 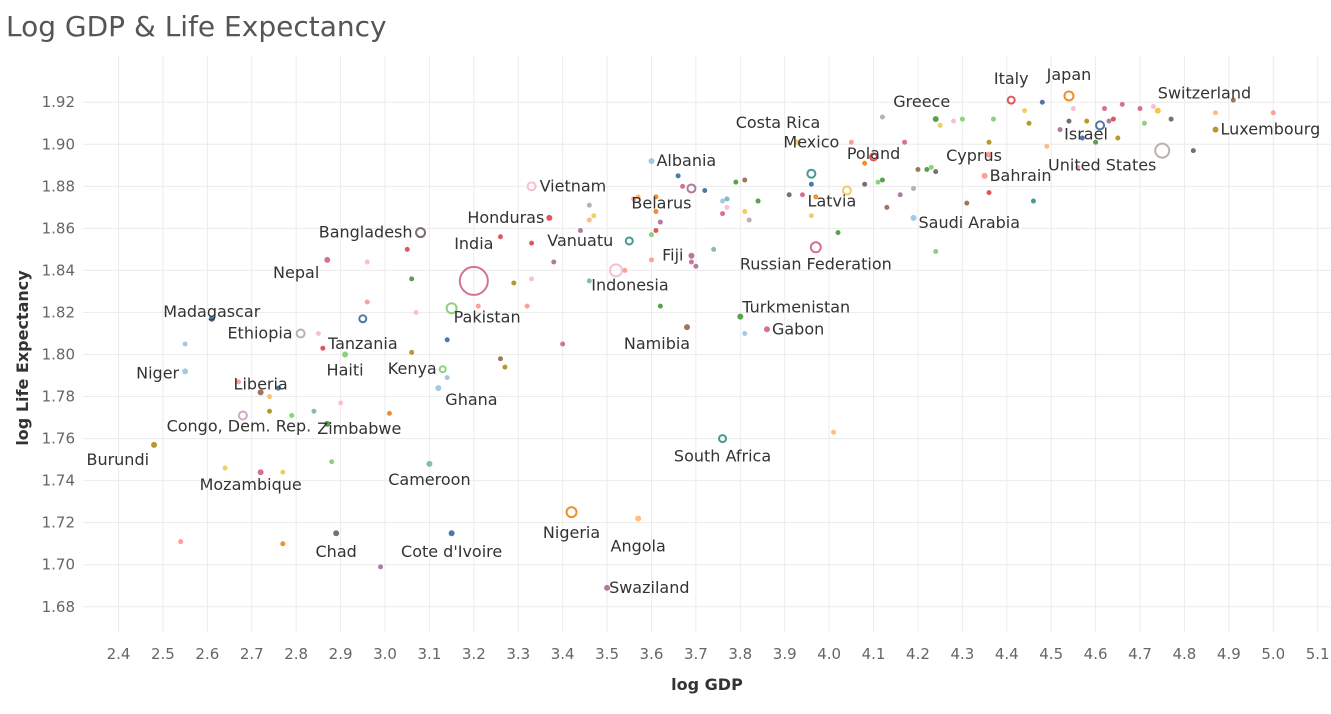 I want to click on x-tick-label: 3.6, so click(x=652, y=654).